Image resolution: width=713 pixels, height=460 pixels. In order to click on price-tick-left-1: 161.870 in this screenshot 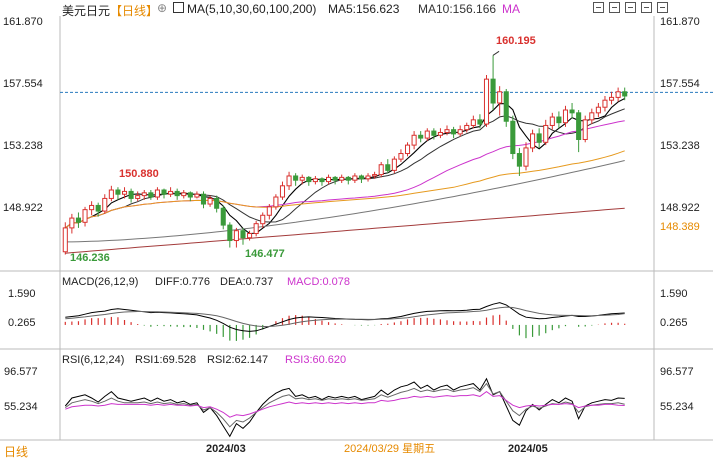, I will do `click(23, 22)`.